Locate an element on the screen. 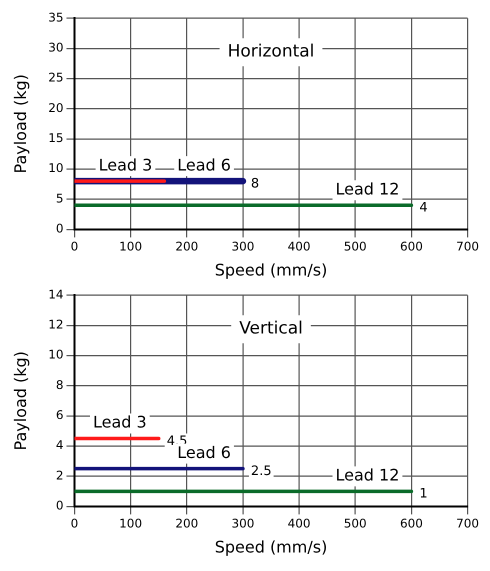  y-tick-label: 25 is located at coordinates (56, 77).